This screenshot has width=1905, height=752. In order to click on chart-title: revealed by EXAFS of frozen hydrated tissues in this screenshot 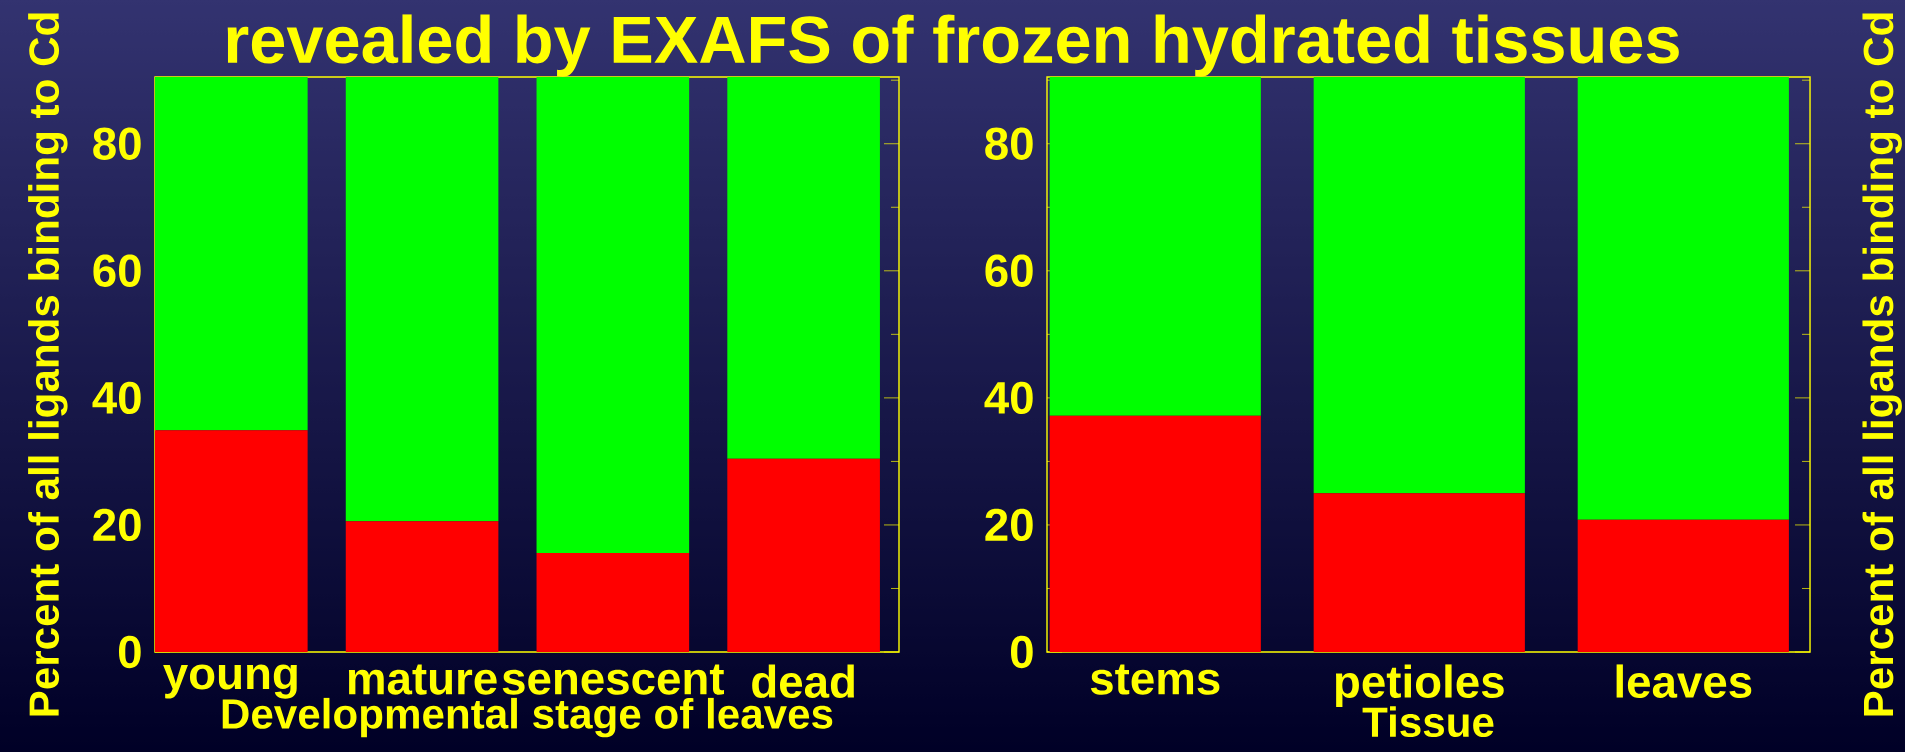, I will do `click(953, 45)`.